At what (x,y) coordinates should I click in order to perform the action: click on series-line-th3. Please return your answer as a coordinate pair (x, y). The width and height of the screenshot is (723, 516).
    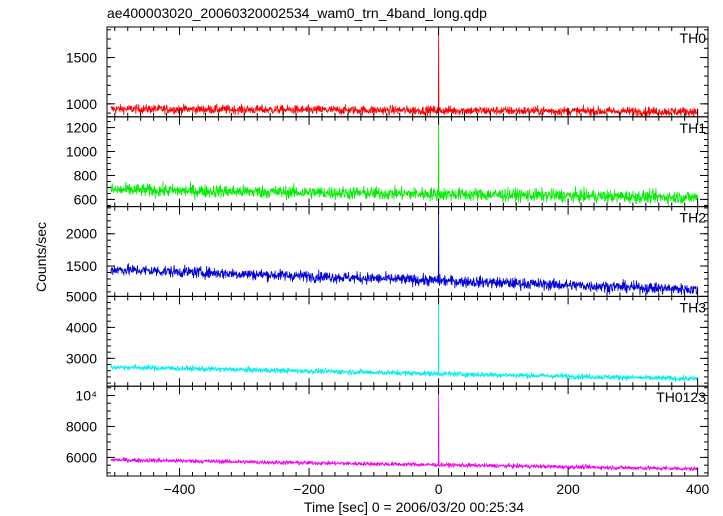
    Looking at the image, I should click on (404, 339).